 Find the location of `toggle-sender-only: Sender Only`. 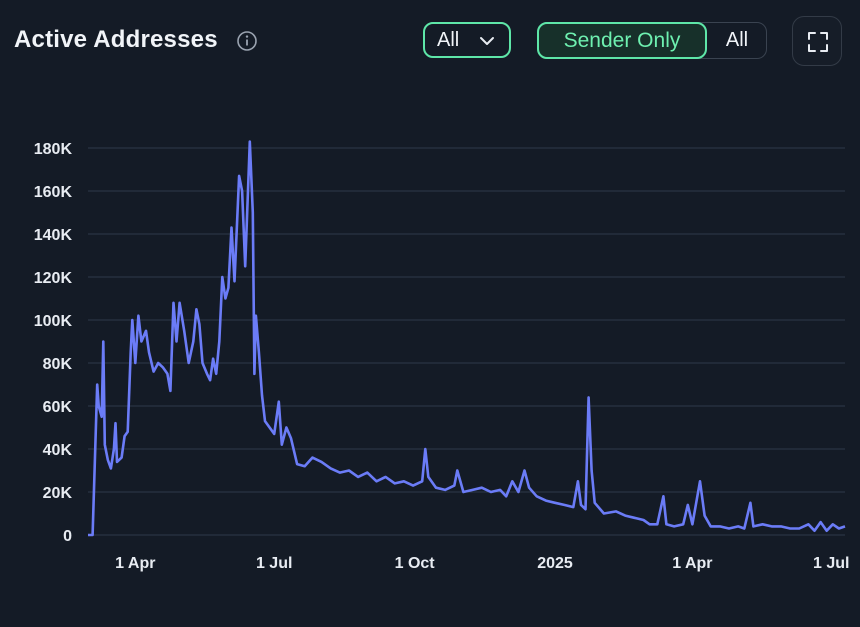

toggle-sender-only: Sender Only is located at coordinates (622, 40).